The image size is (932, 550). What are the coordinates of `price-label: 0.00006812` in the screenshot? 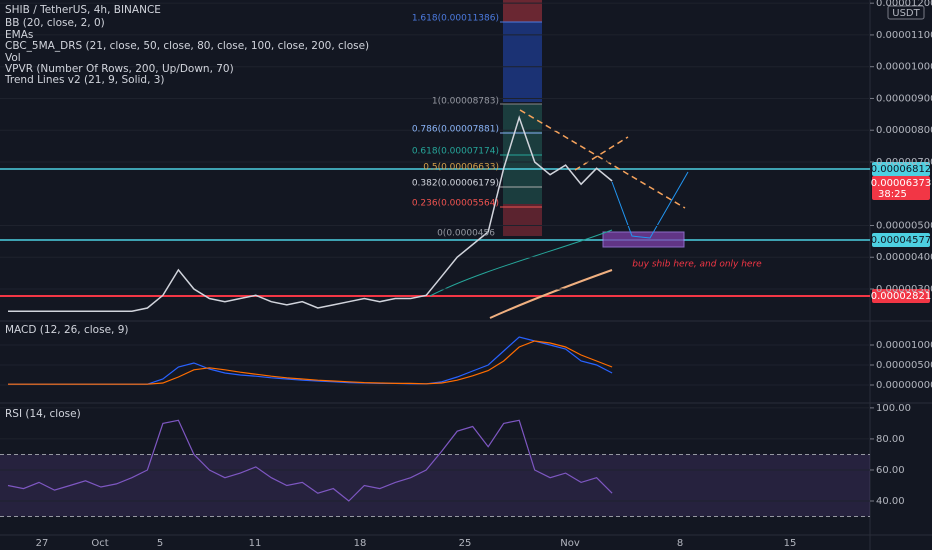 It's located at (901, 169).